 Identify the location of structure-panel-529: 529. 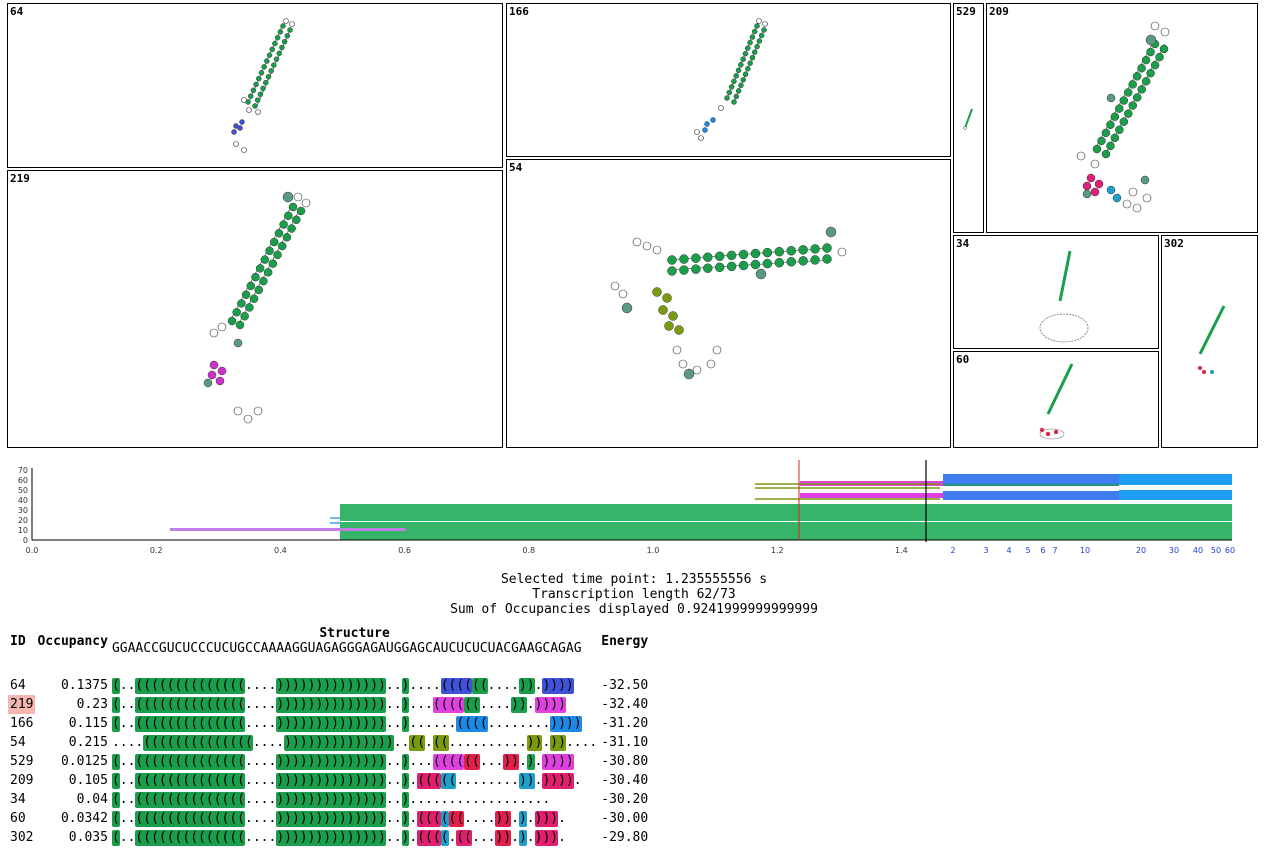
(968, 118).